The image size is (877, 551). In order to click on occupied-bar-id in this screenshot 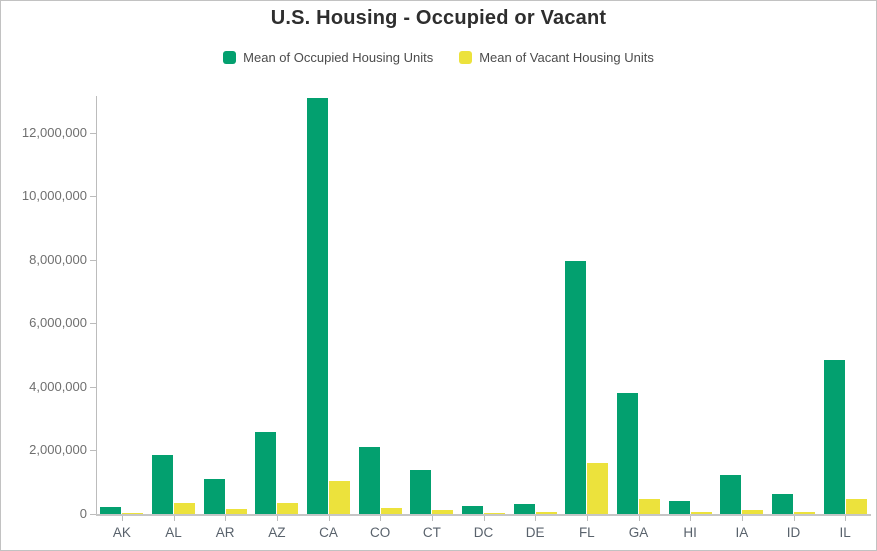, I will do `click(782, 504)`.